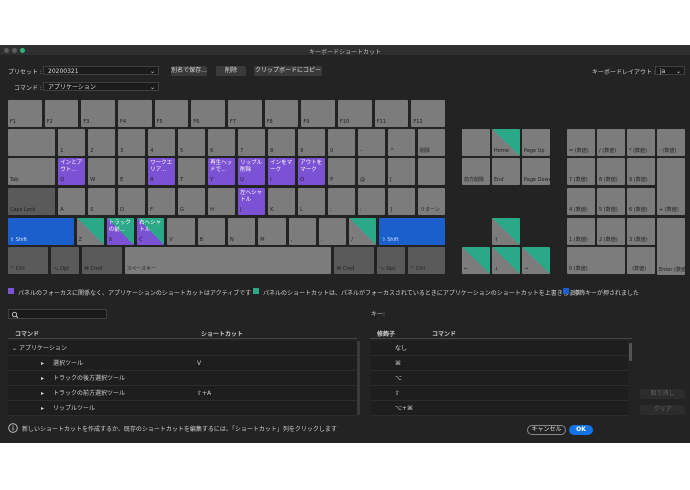 This screenshot has height=490, width=690. Describe the element at coordinates (342, 201) in the screenshot. I see `key: ;` at that location.